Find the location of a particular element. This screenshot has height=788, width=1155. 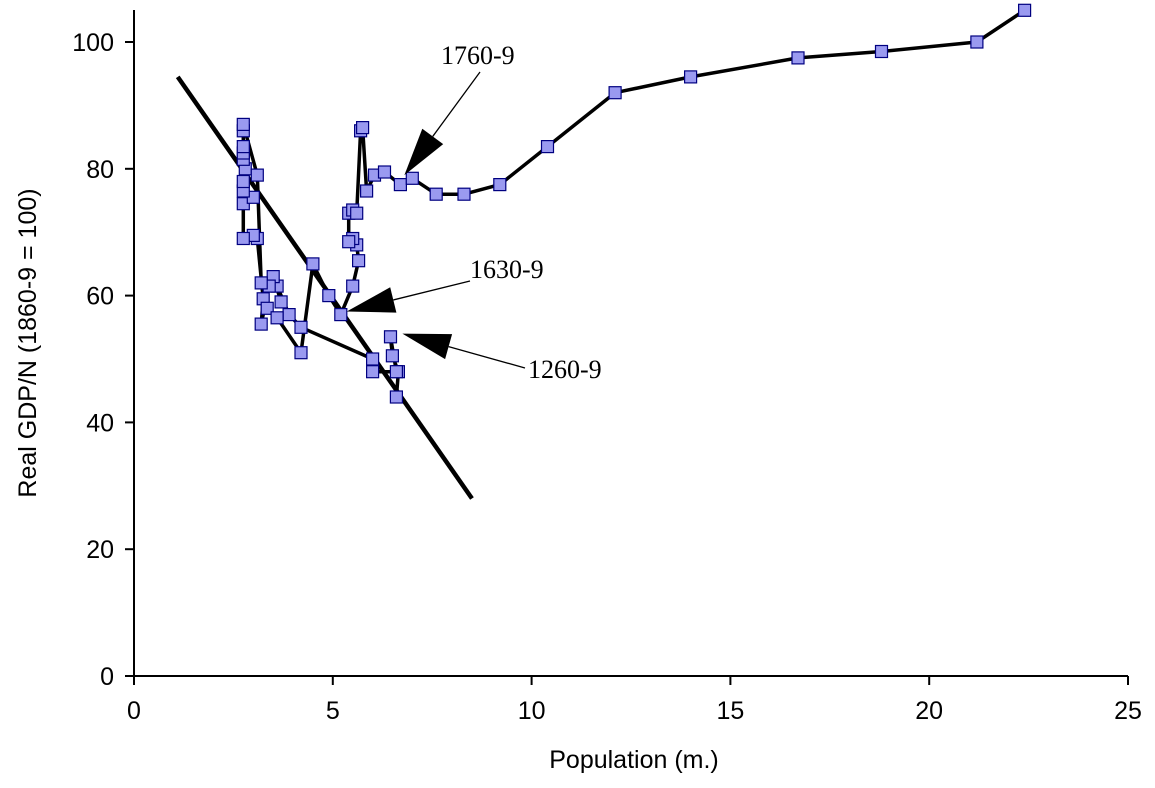

x-tick-label: 10 is located at coordinates (532, 711).